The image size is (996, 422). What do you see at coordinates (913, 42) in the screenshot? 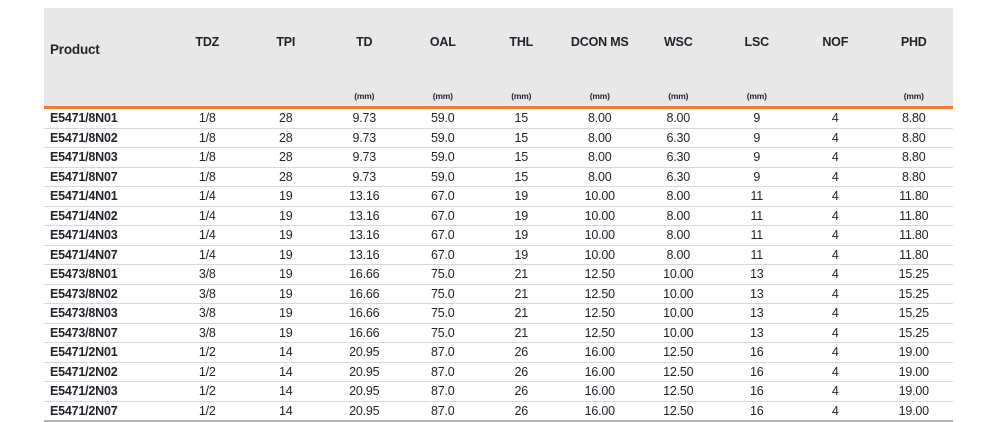
I see `column-header-phd: PHD` at bounding box center [913, 42].